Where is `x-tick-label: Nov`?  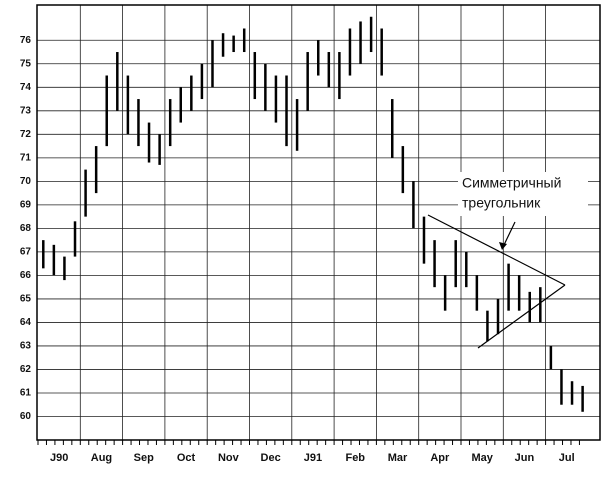 x-tick-label: Nov is located at coordinates (229, 458).